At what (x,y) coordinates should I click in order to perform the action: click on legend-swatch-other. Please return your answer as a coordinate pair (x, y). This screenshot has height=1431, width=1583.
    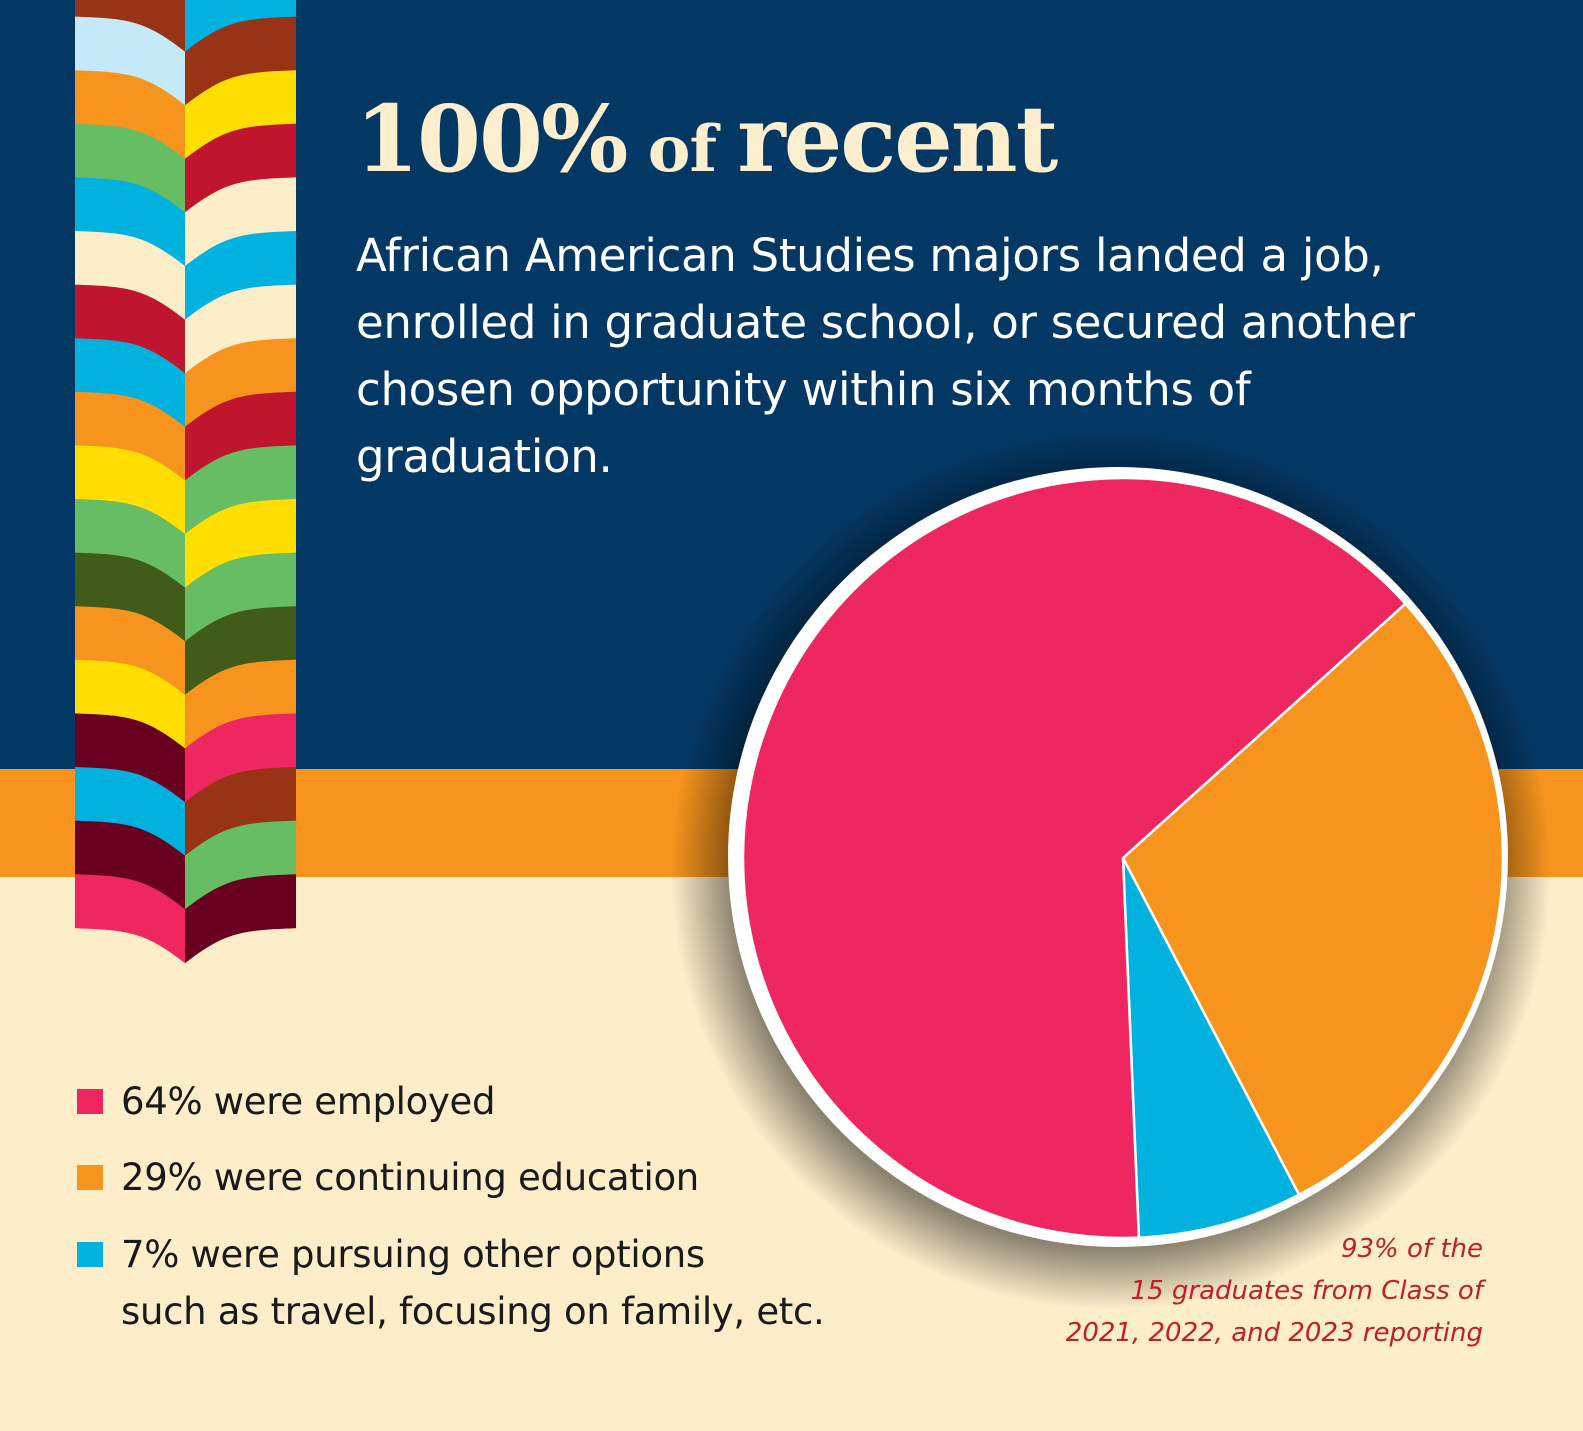
    Looking at the image, I should click on (90, 1254).